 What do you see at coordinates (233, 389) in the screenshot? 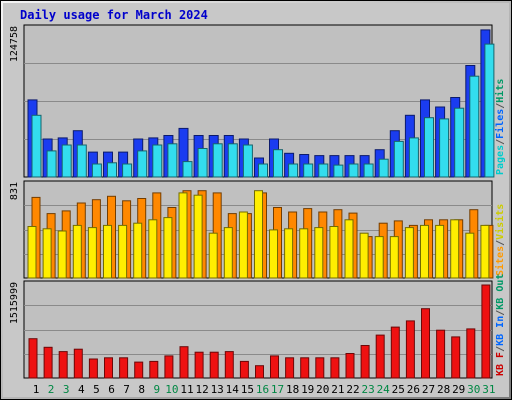
I see `day-label-14: 14` at bounding box center [233, 389].